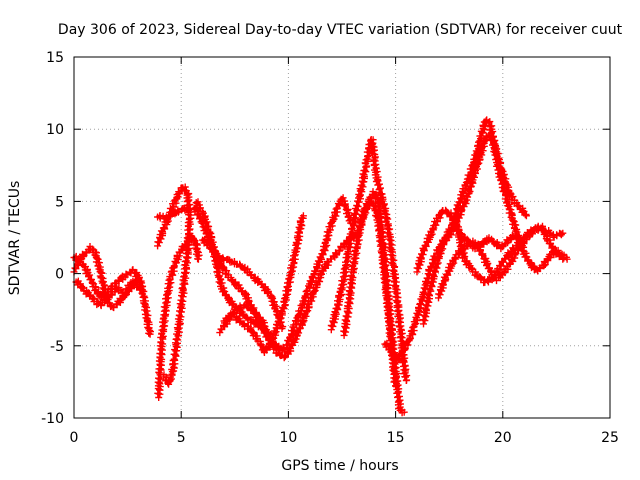 This screenshot has height=480, width=640. I want to click on y-tick-label: 10, so click(55, 130).